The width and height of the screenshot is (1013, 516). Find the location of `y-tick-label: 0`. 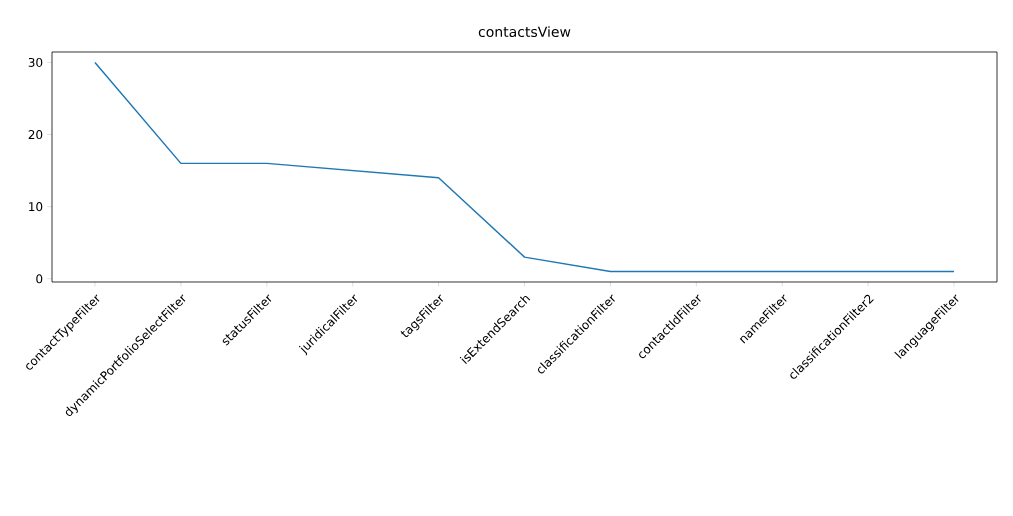

y-tick-label: 0 is located at coordinates (39, 279).